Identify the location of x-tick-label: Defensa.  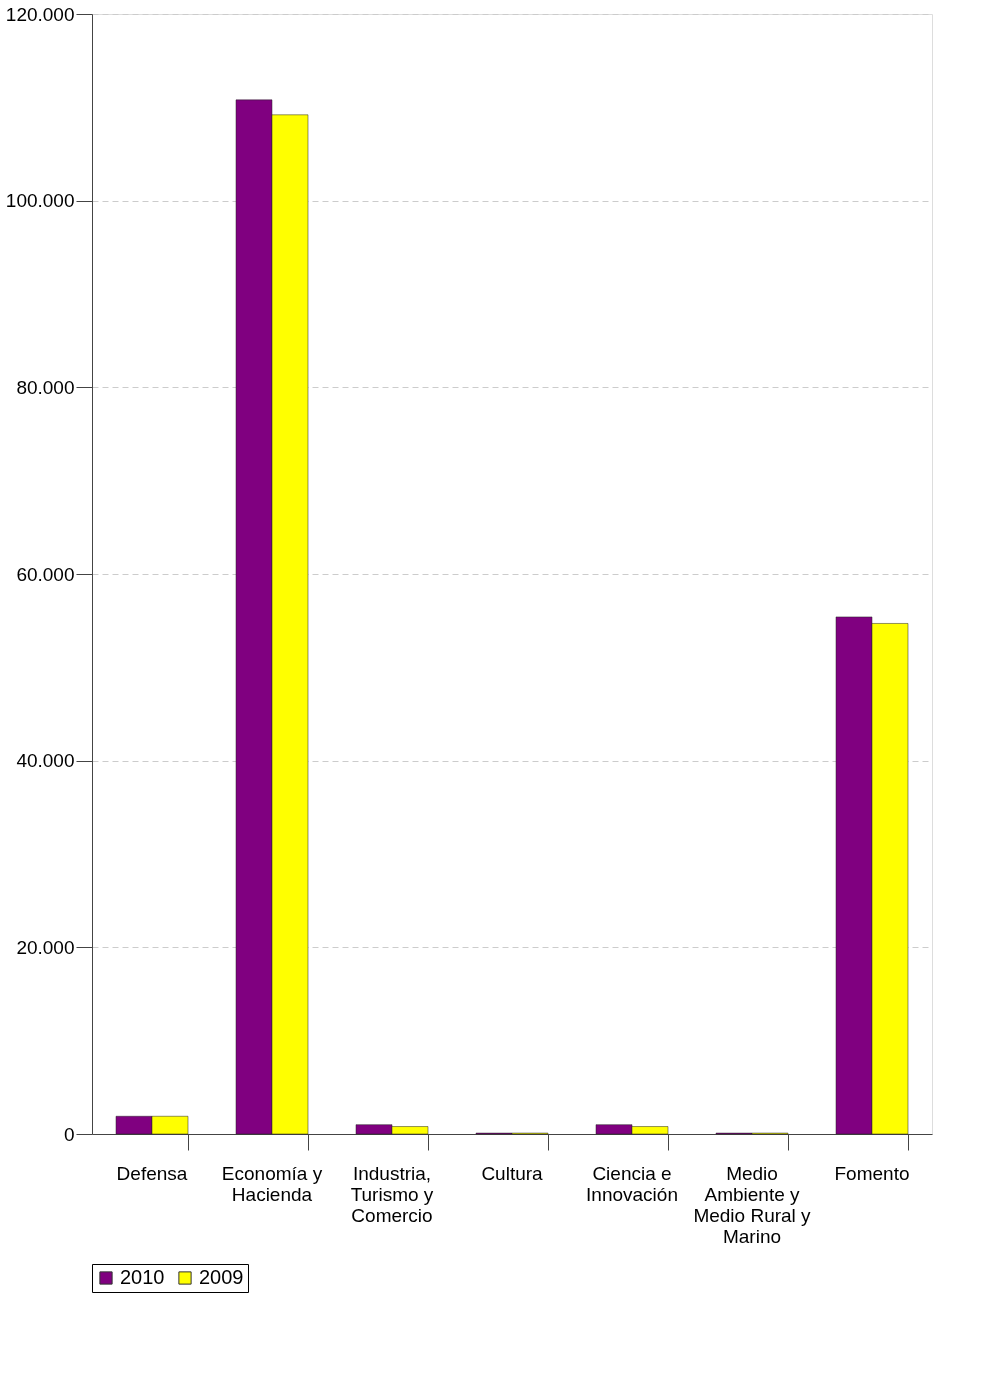
(152, 1173).